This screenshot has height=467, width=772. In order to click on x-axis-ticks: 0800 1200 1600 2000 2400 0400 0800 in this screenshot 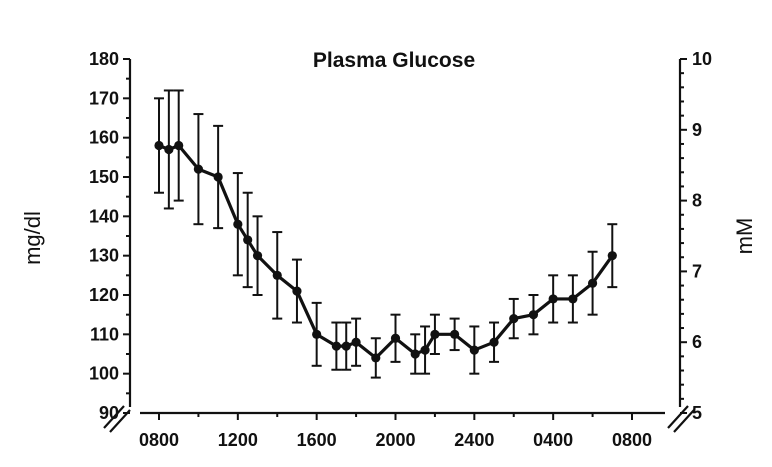, I will do `click(395, 431)`.